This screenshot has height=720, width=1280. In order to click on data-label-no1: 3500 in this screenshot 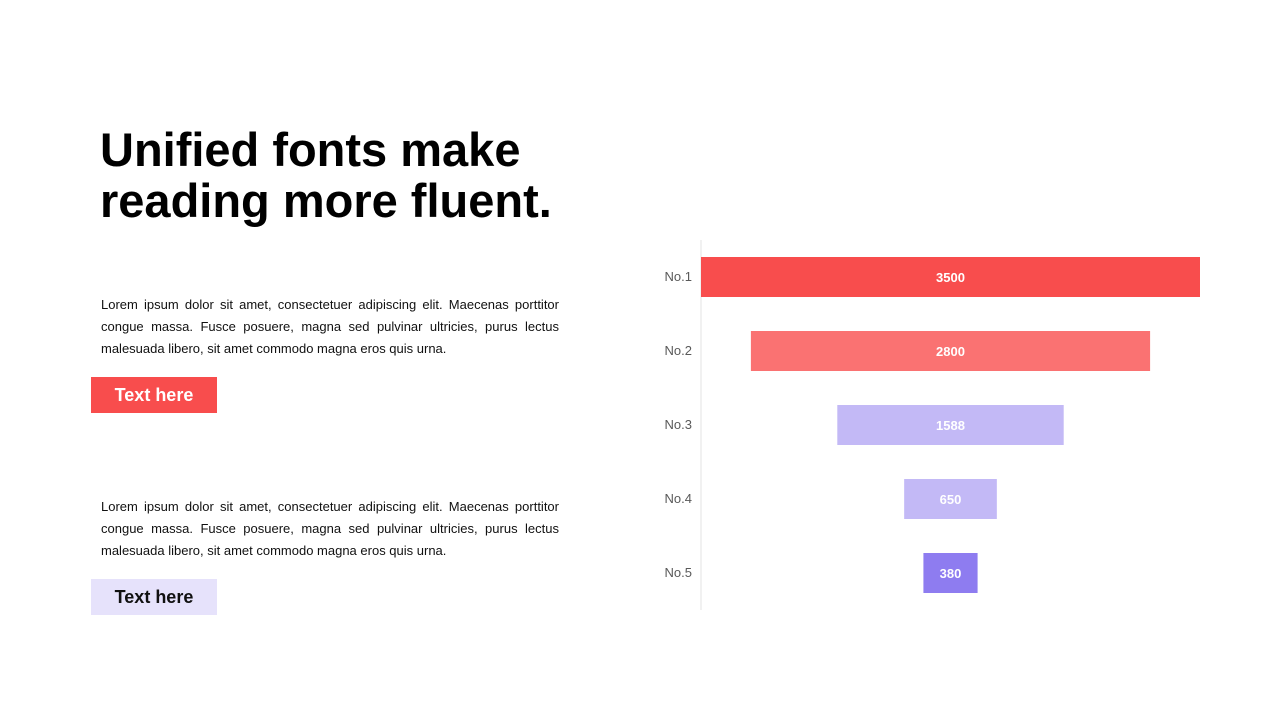, I will do `click(950, 277)`.